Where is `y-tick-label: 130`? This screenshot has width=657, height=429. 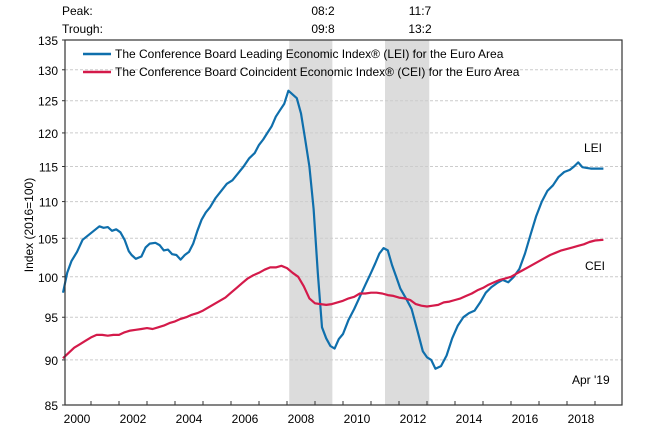
y-tick-label: 130 is located at coordinates (48, 71).